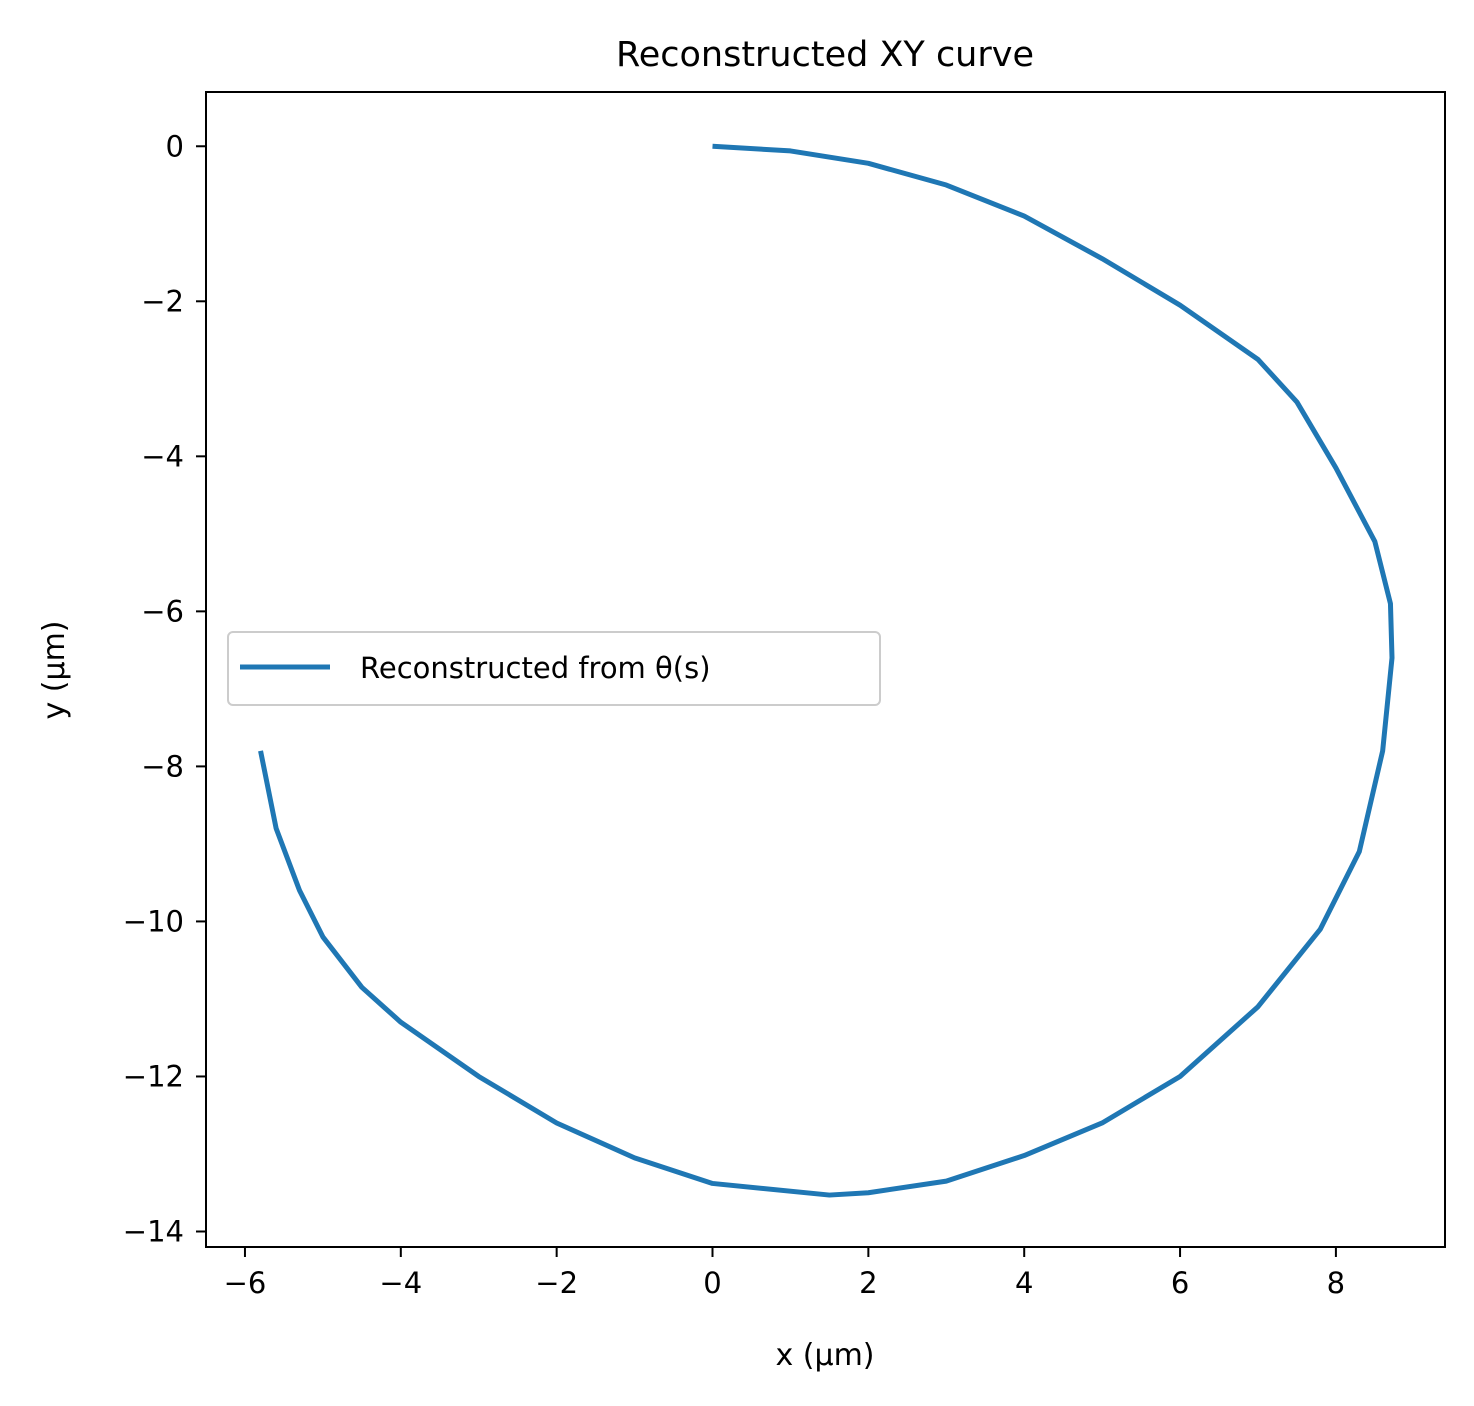 The image size is (1474, 1406). Describe the element at coordinates (784, 1273) in the screenshot. I see `x-axis: −6 −4 −2 0 2 4 6 8` at that location.